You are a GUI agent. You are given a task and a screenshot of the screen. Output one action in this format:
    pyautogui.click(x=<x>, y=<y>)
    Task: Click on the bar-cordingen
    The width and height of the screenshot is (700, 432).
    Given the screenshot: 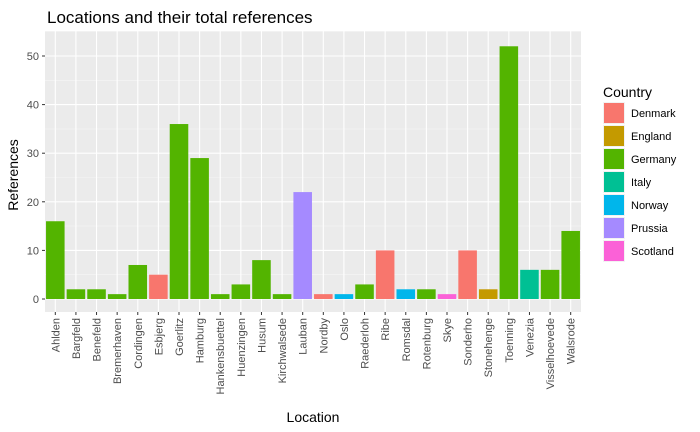 What is the action you would take?
    pyautogui.click(x=138, y=281)
    